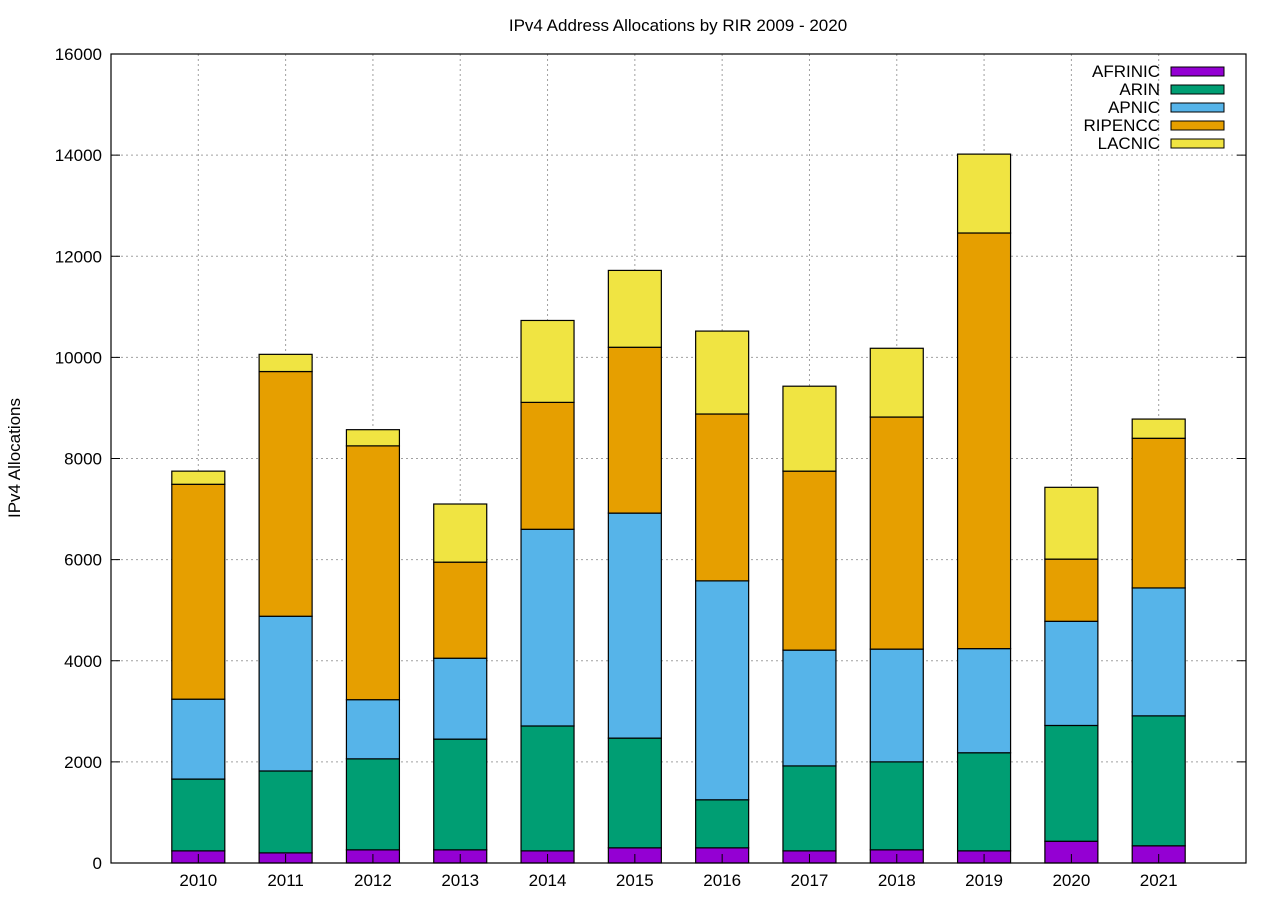 The height and width of the screenshot is (900, 1280). Describe the element at coordinates (1158, 513) in the screenshot. I see `bar-segment-ripencc-2021` at that location.